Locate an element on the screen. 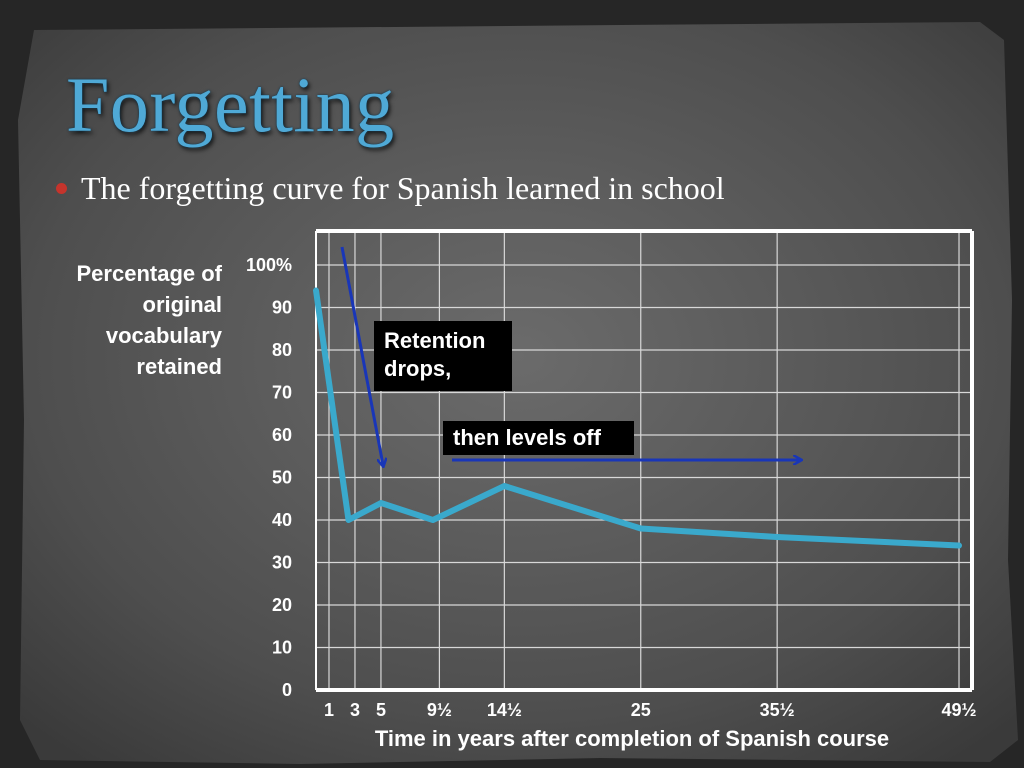  y-tick-label: 90 is located at coordinates (282, 308).